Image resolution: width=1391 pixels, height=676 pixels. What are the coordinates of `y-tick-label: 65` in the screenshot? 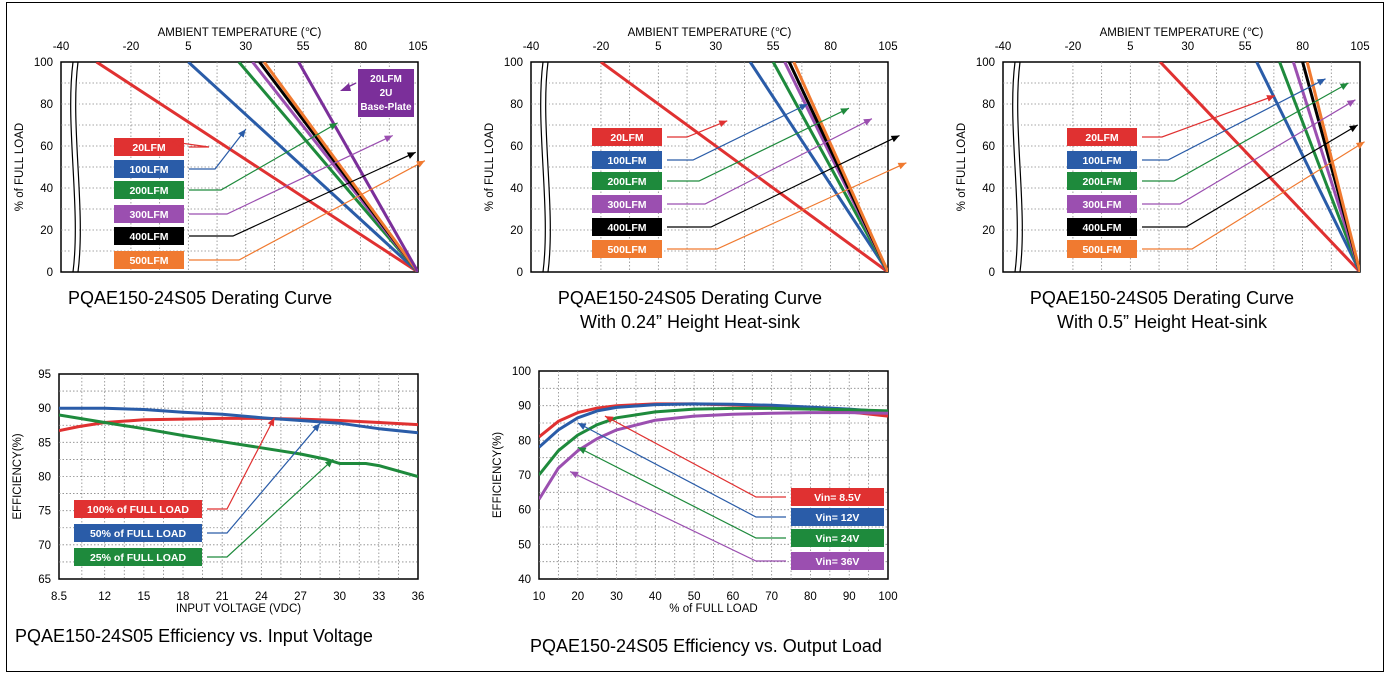 It's located at (44, 580).